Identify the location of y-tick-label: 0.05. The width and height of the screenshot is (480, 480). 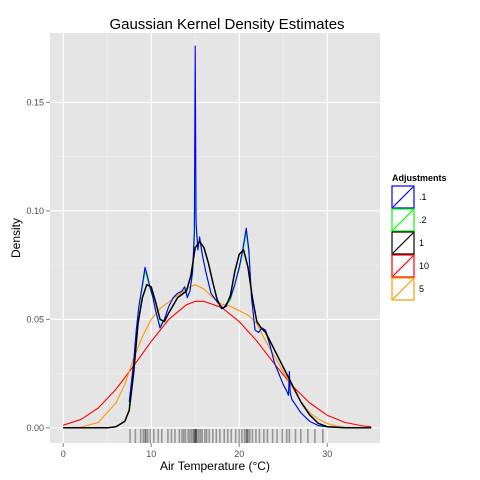
(35, 319).